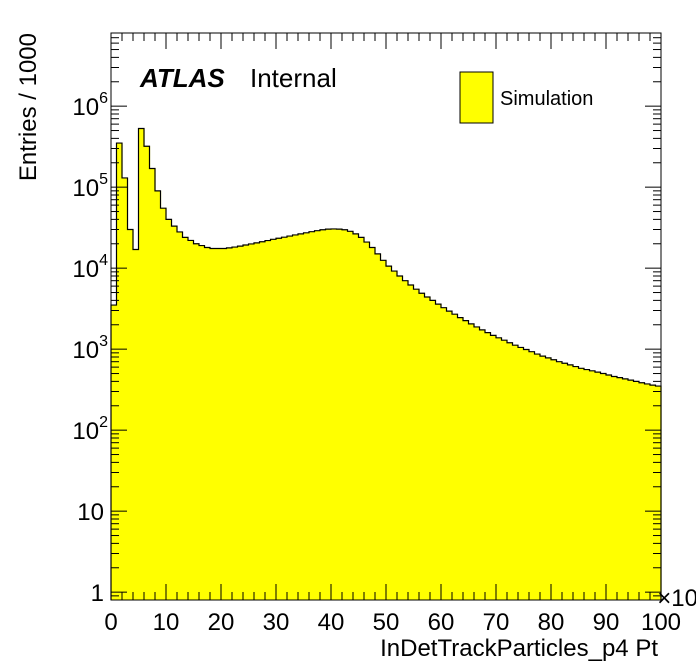 This screenshot has height=672, width=696. Describe the element at coordinates (28, 107) in the screenshot. I see `y-axis-title: Entries / 1000` at that location.